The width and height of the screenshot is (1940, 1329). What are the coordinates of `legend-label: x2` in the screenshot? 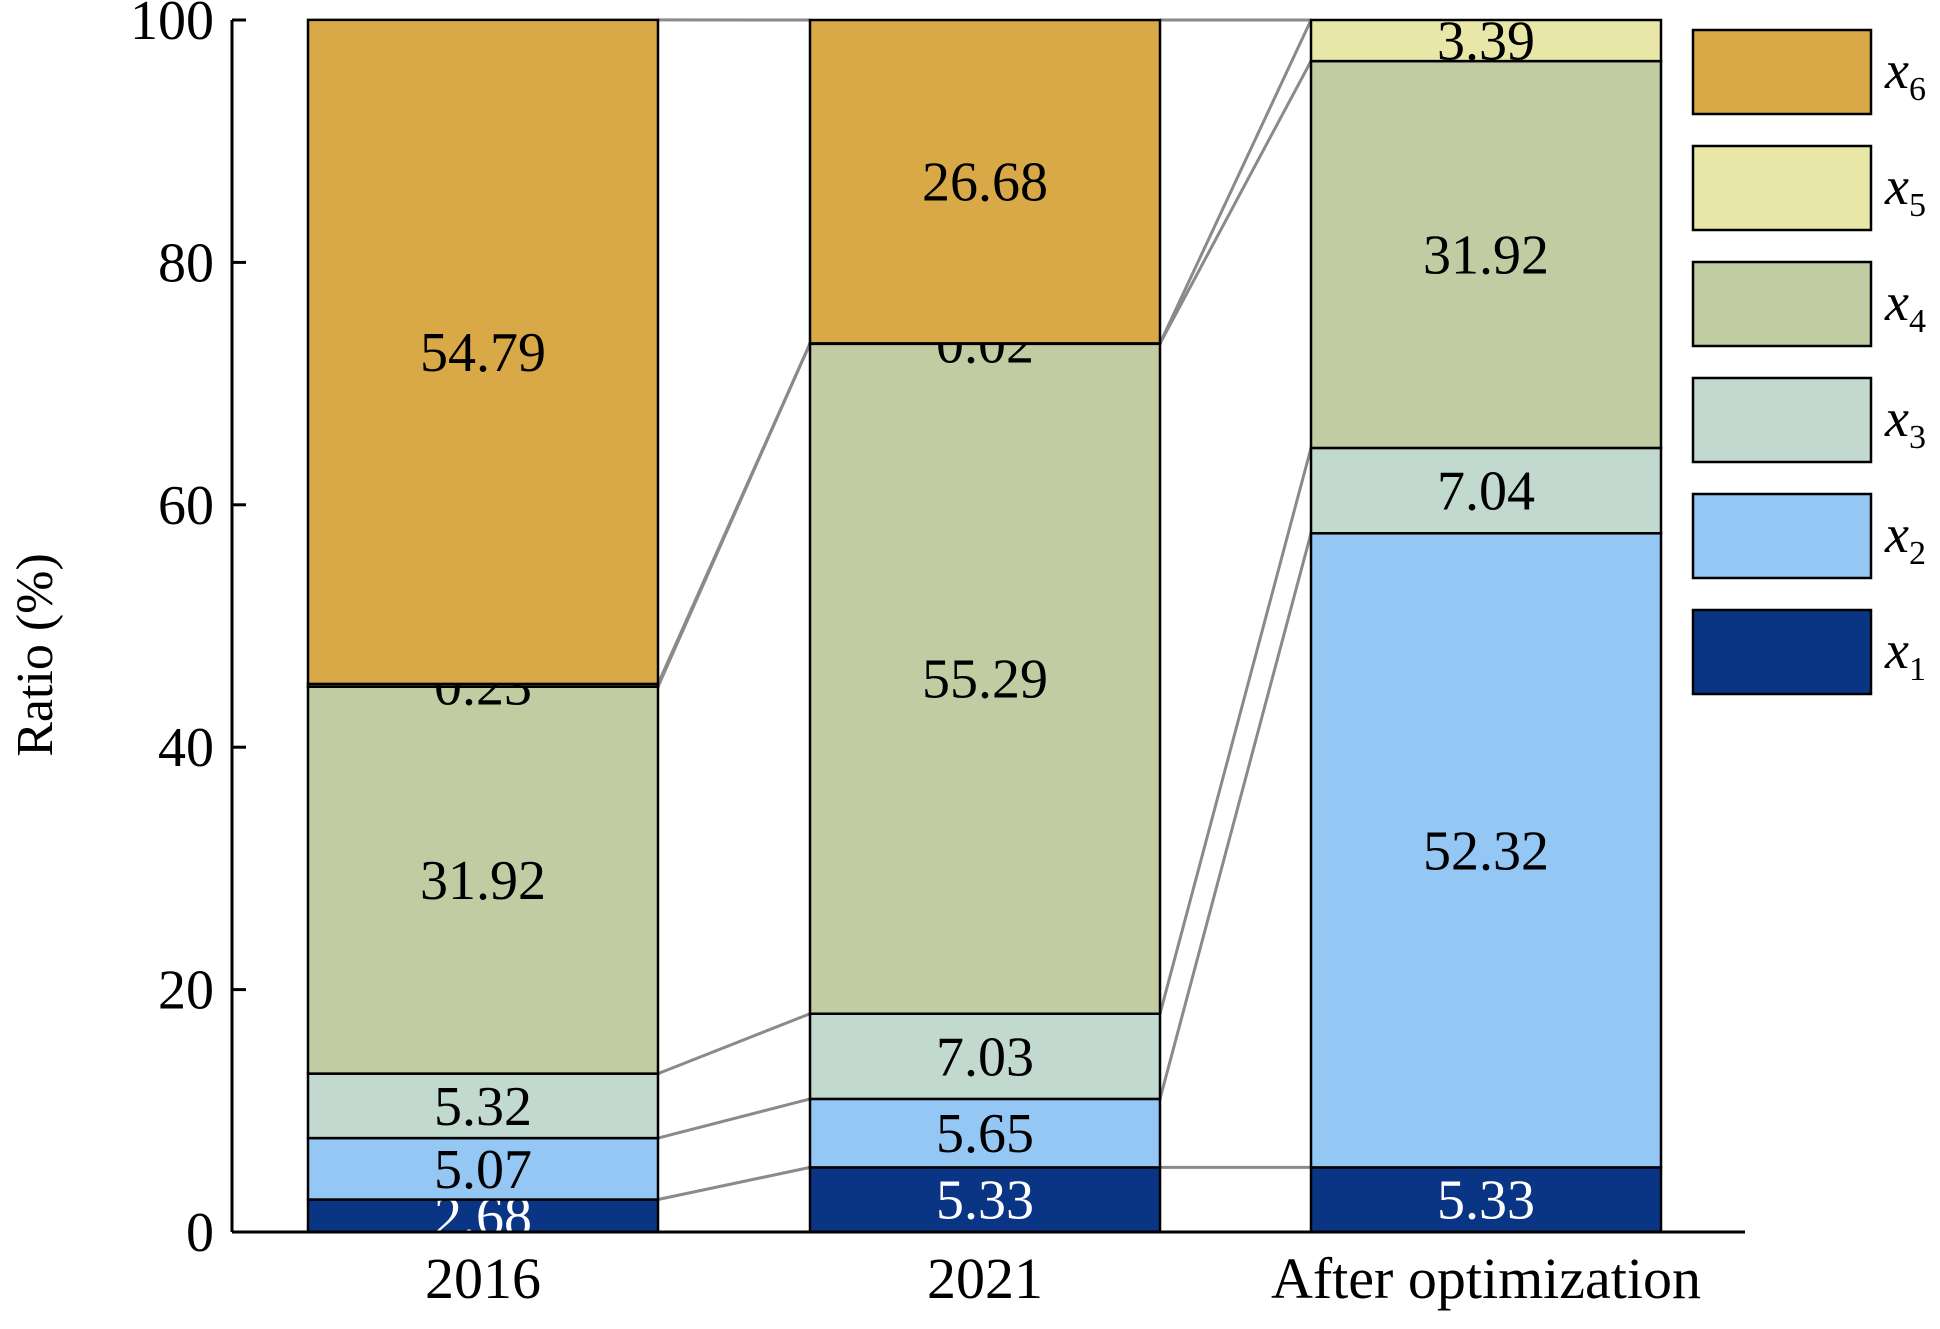 It's located at (1905, 538).